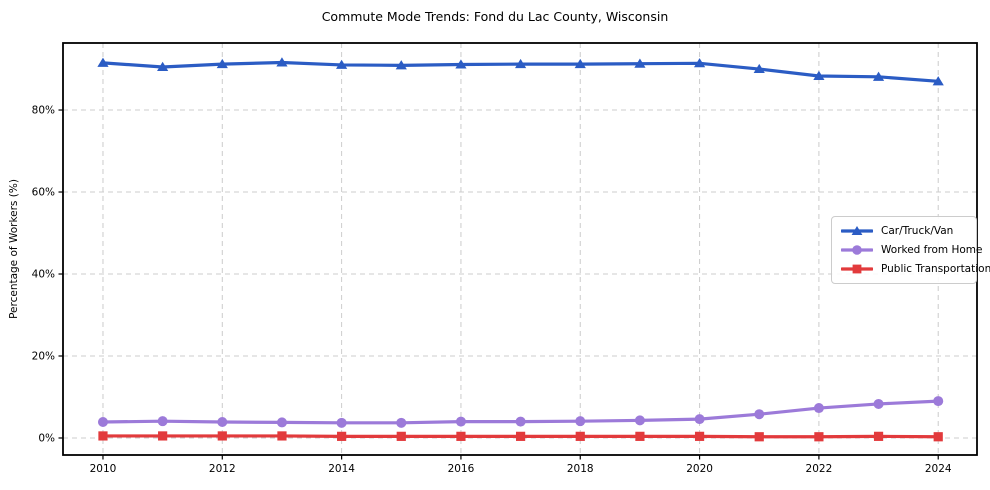 The height and width of the screenshot is (490, 990). I want to click on y-tick-label: 0%, so click(46, 439).